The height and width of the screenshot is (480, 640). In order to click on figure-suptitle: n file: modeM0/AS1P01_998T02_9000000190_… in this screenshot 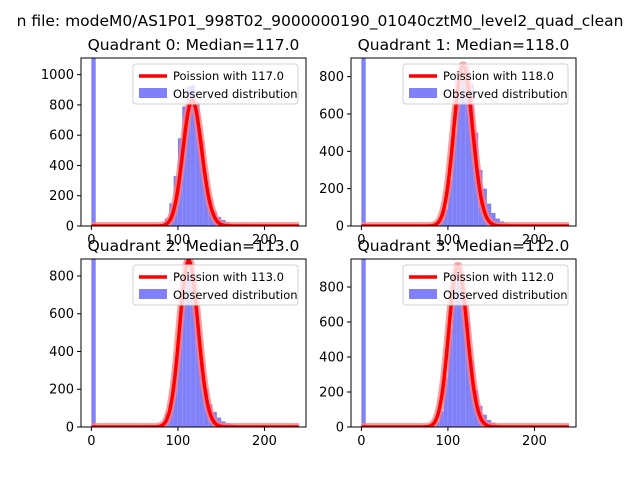, I will do `click(320, 21)`.